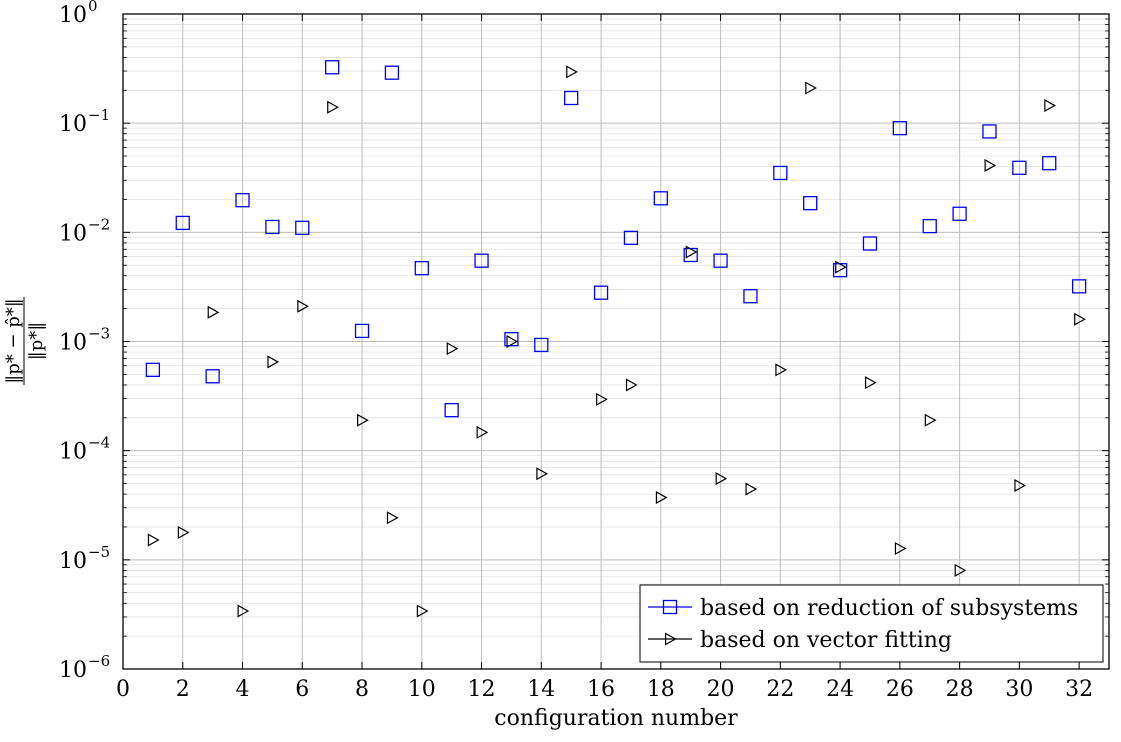  I want to click on x-tick-label: 0, so click(123, 689).